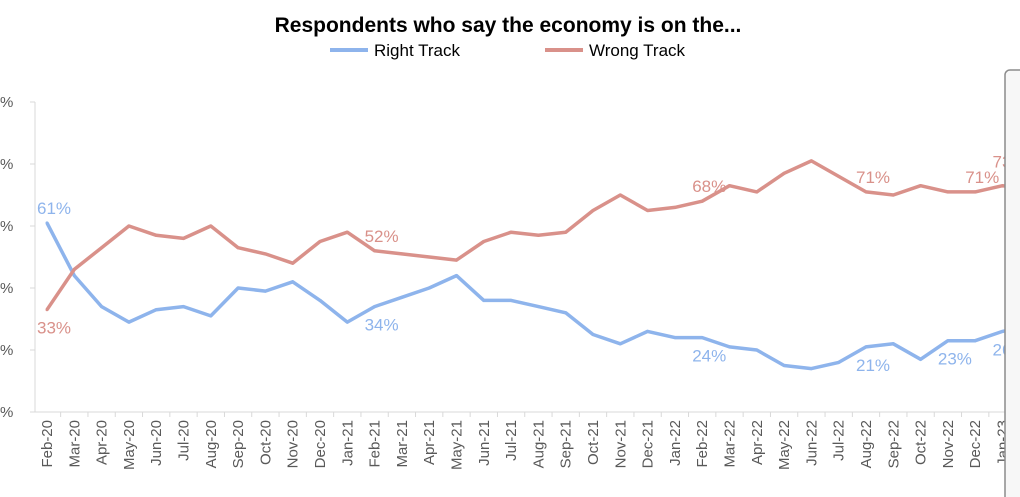 The image size is (1020, 497). Describe the element at coordinates (47, 444) in the screenshot. I see `x-tick-label: Feb-20` at that location.